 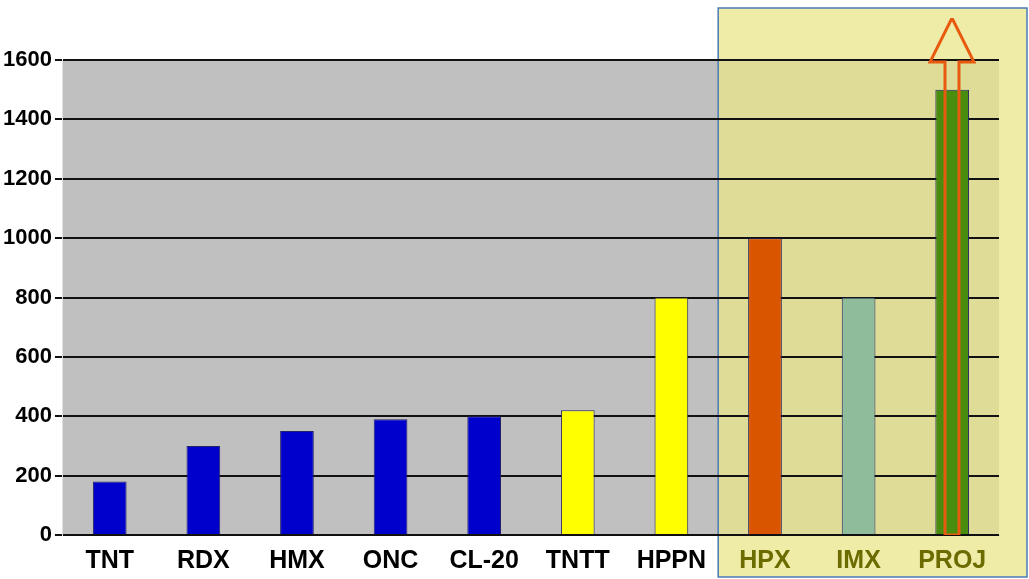 I want to click on y-tick-label: 1000, so click(x=27, y=237).